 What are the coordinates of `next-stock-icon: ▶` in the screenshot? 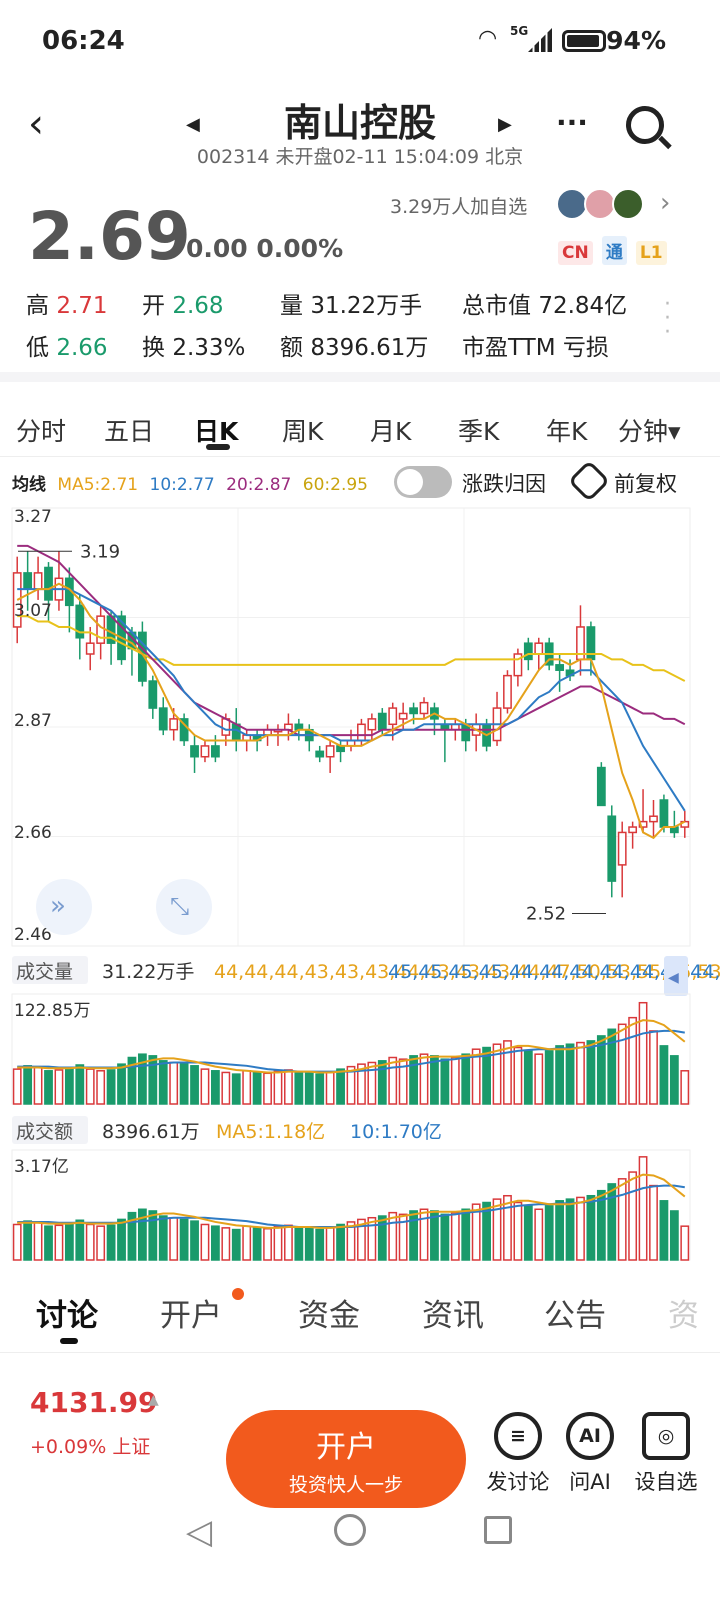 It's located at (505, 124).